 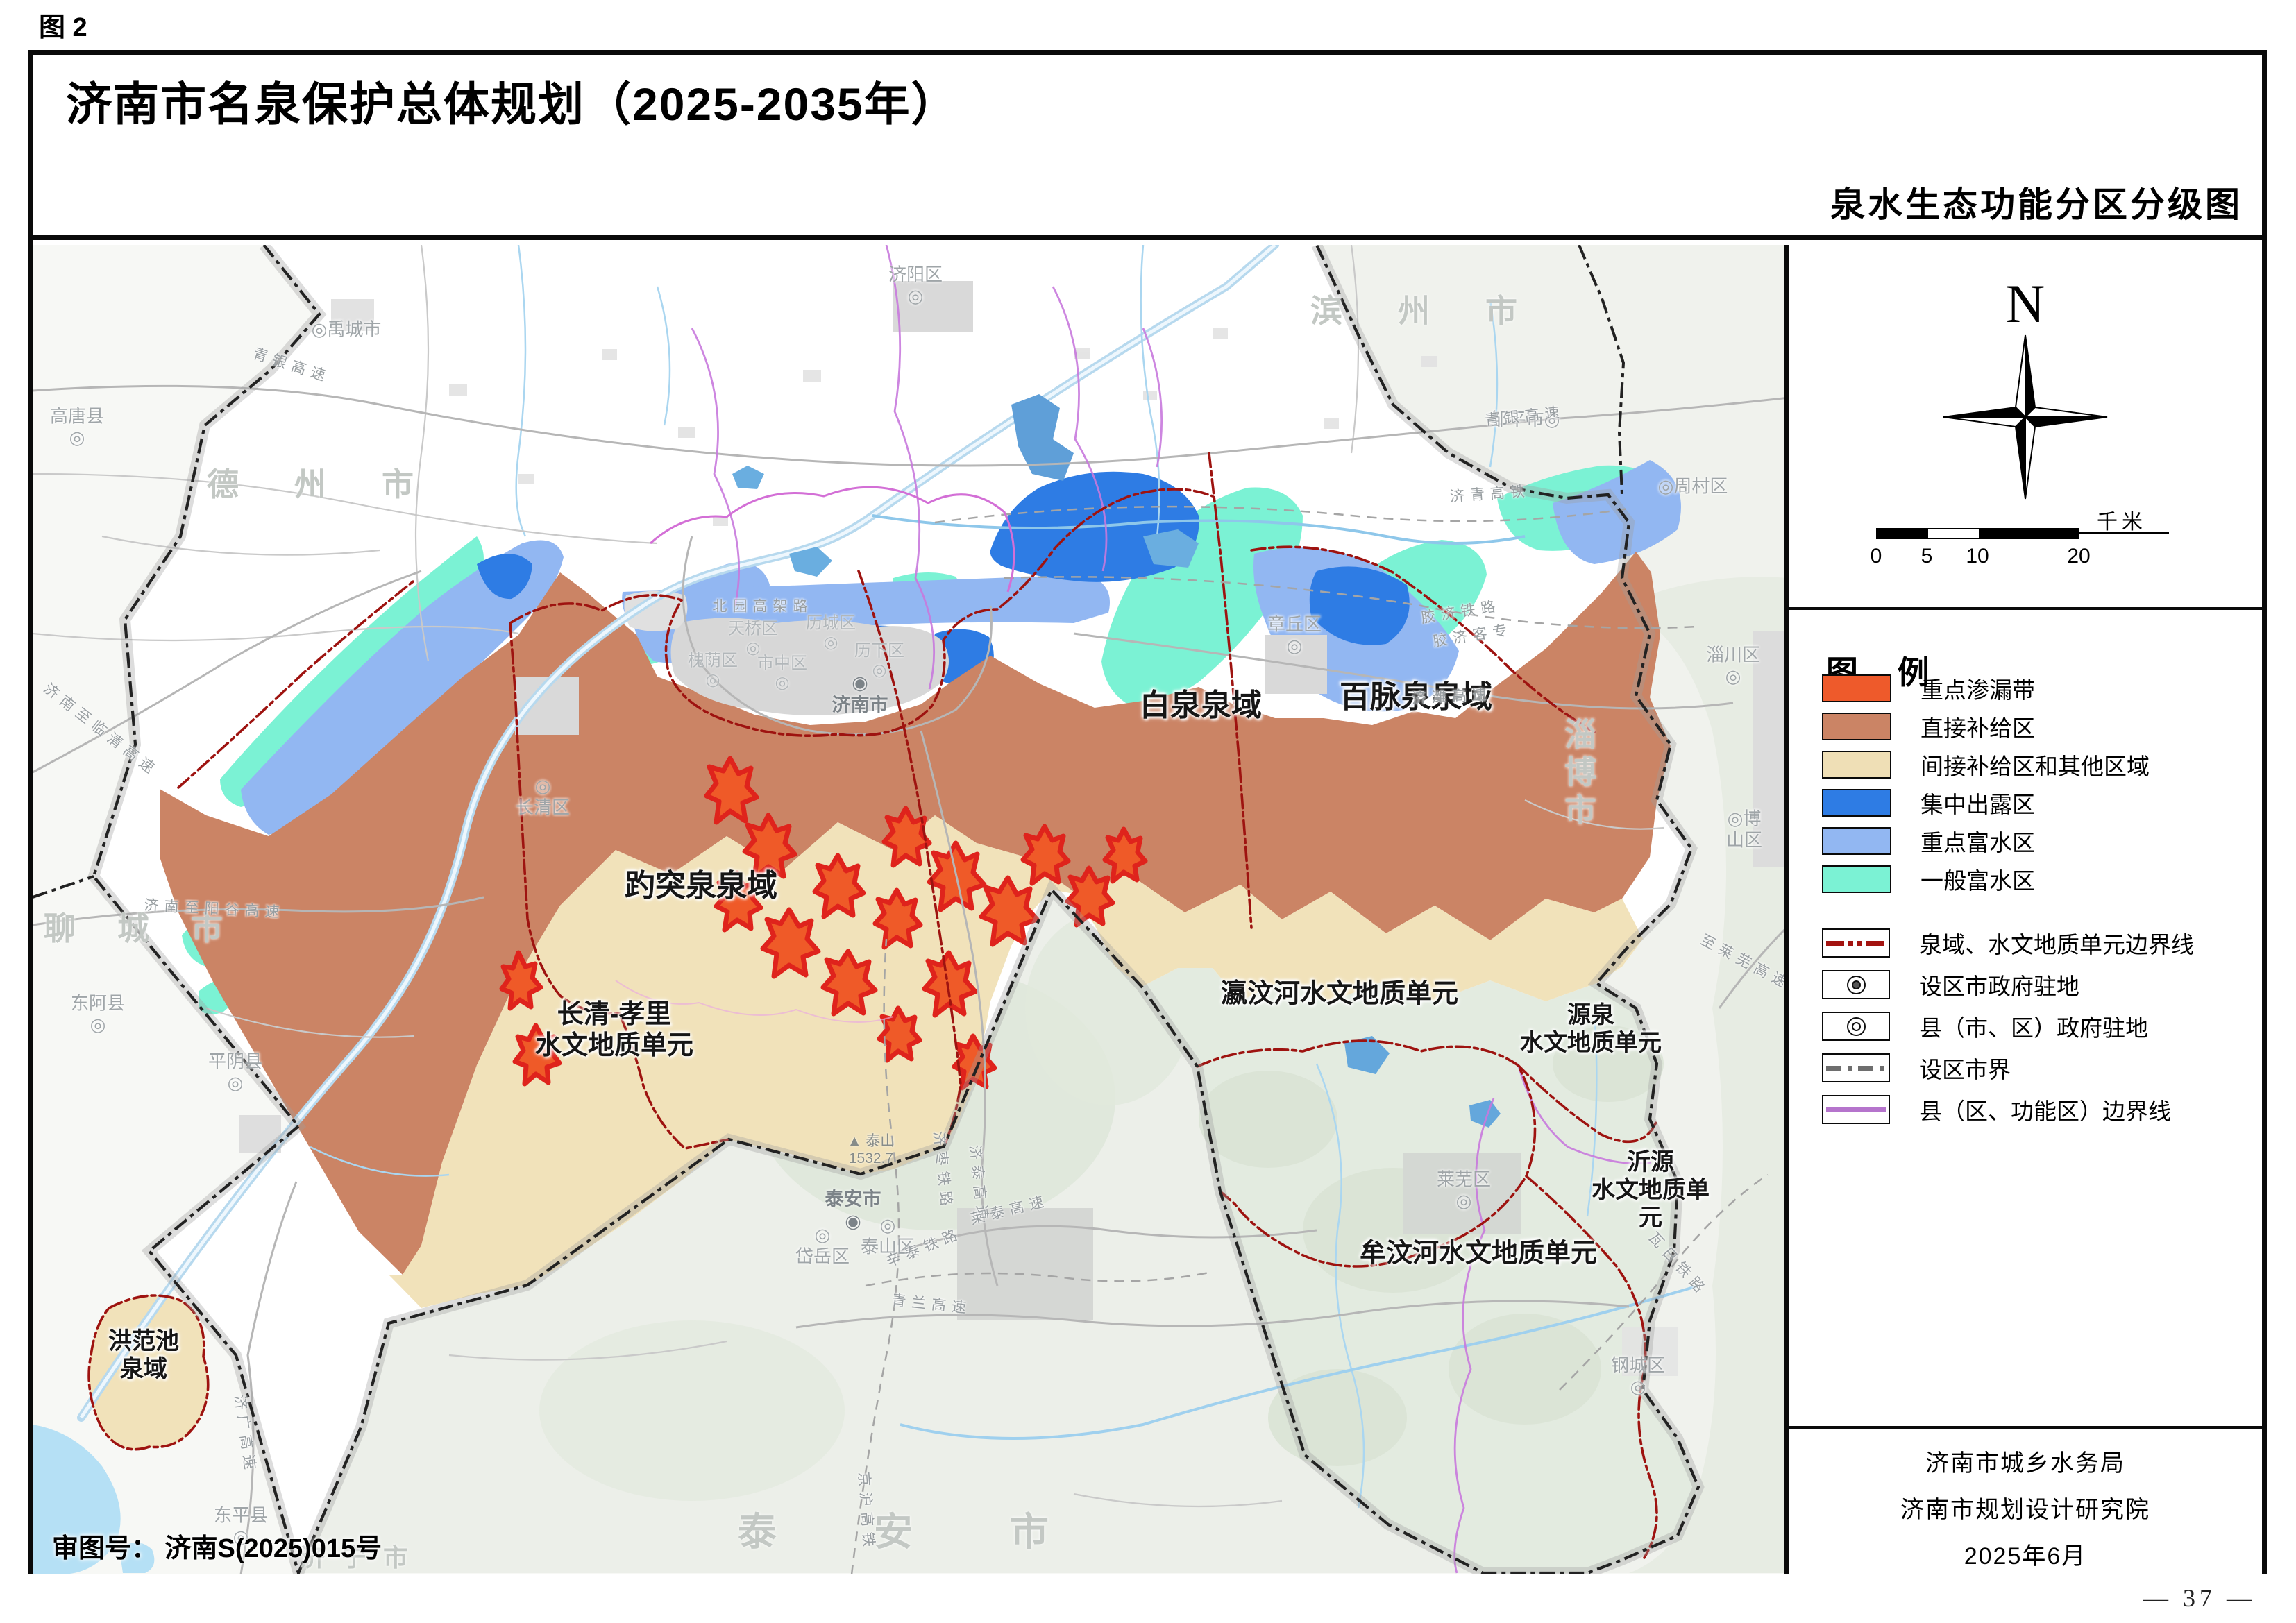 What do you see at coordinates (1856, 1067) in the screenshot?
I see `city-boundary-symbol` at bounding box center [1856, 1067].